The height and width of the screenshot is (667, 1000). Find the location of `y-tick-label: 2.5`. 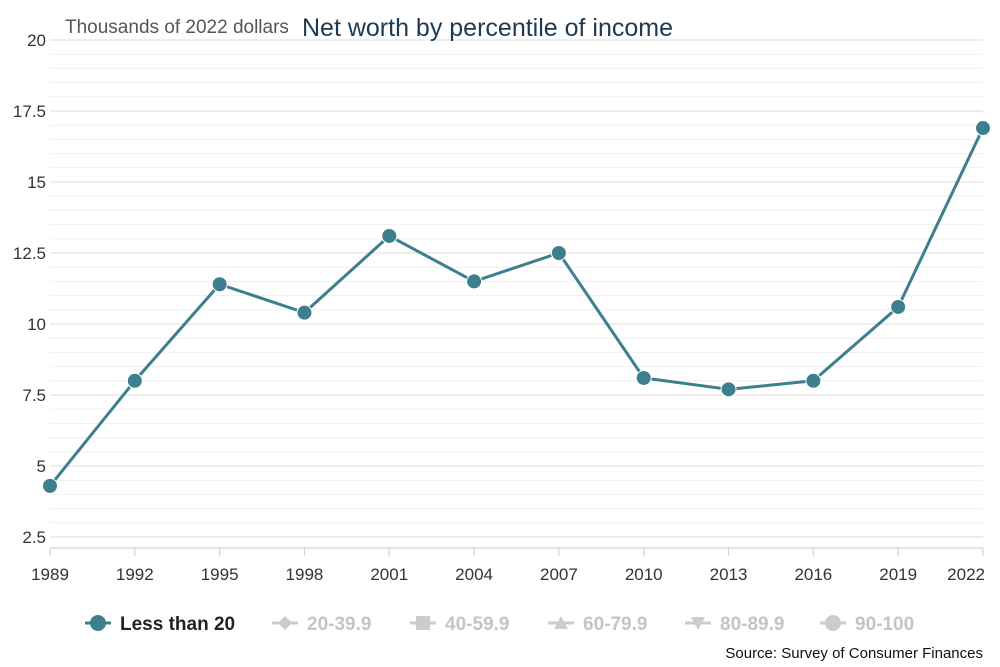

y-tick-label: 2.5 is located at coordinates (34, 537).